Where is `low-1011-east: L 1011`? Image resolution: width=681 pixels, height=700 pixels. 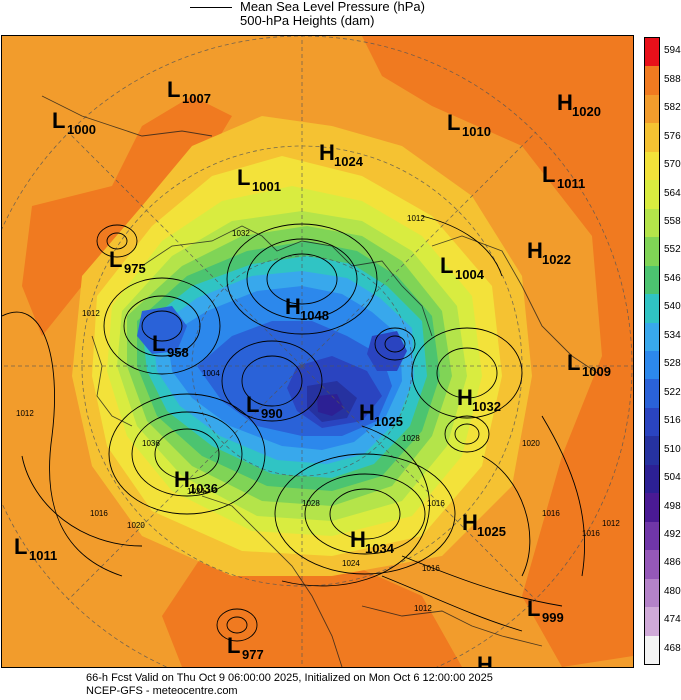 low-1011-east: L 1011 is located at coordinates (563, 176).